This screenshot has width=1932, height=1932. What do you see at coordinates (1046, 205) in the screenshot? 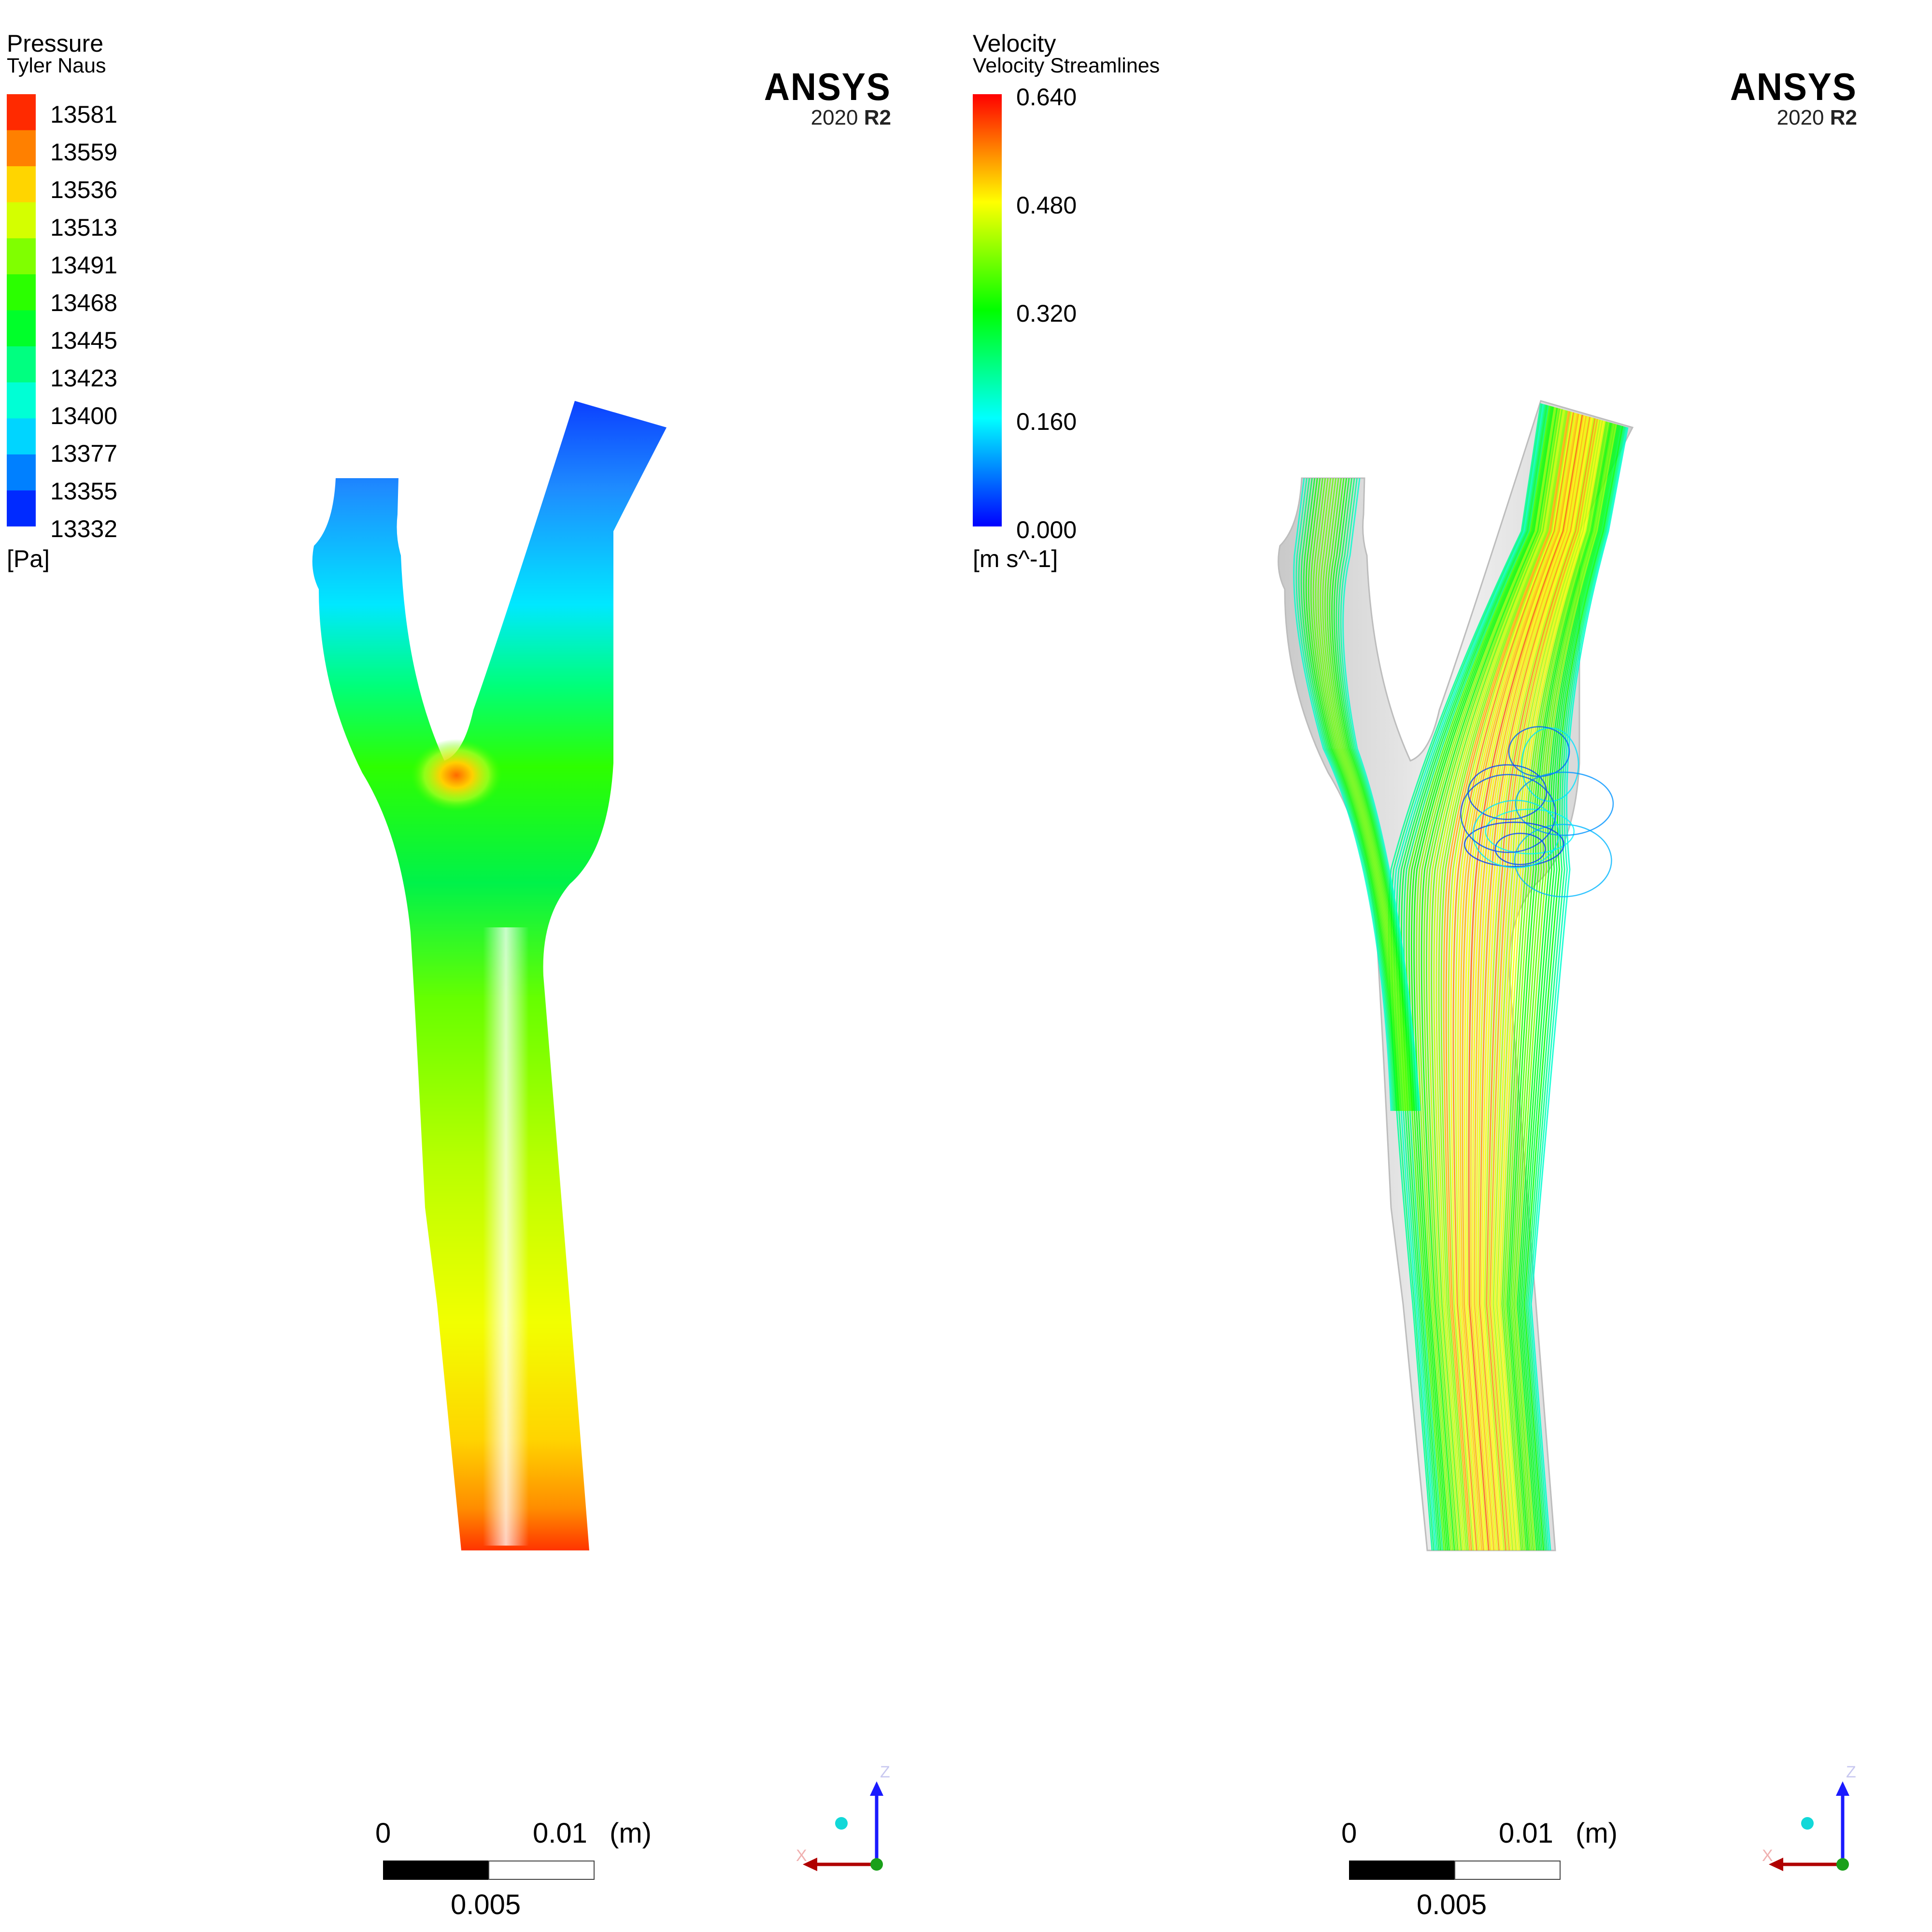
I see `tick-label: 0.480` at bounding box center [1046, 205].